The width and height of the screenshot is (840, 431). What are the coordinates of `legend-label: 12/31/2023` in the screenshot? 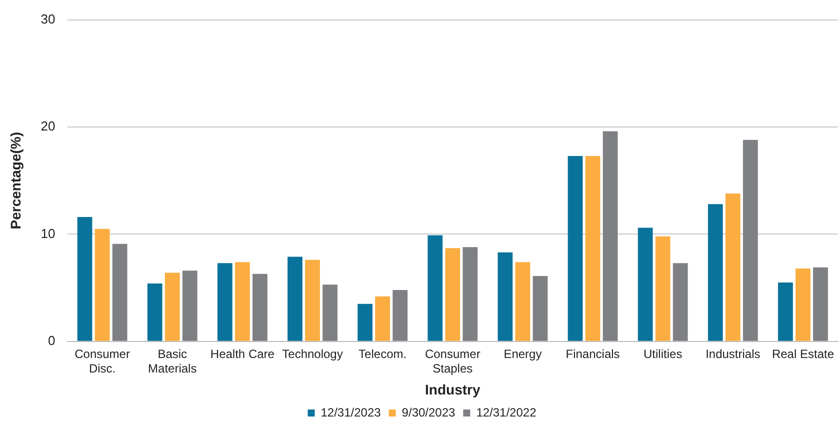 It's located at (351, 412).